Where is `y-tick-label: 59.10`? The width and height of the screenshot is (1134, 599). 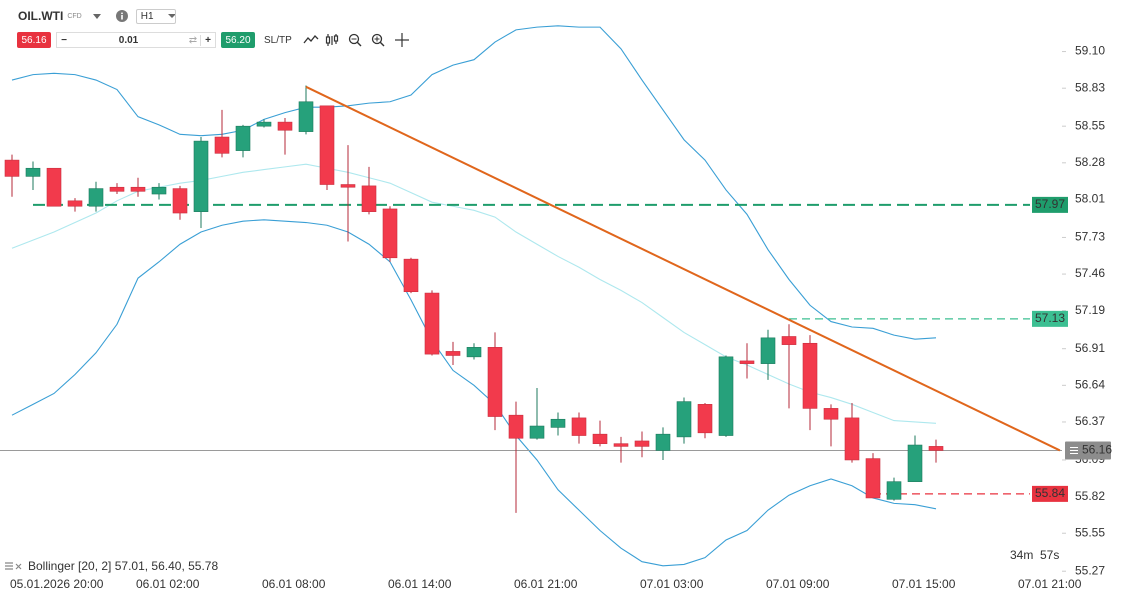 y-tick-label: 59.10 is located at coordinates (1090, 51).